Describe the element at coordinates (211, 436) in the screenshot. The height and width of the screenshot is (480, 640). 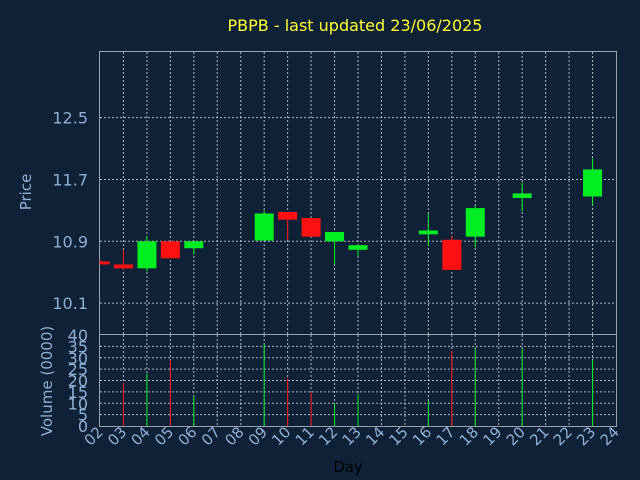
I see `x-tick-label: 07` at that location.